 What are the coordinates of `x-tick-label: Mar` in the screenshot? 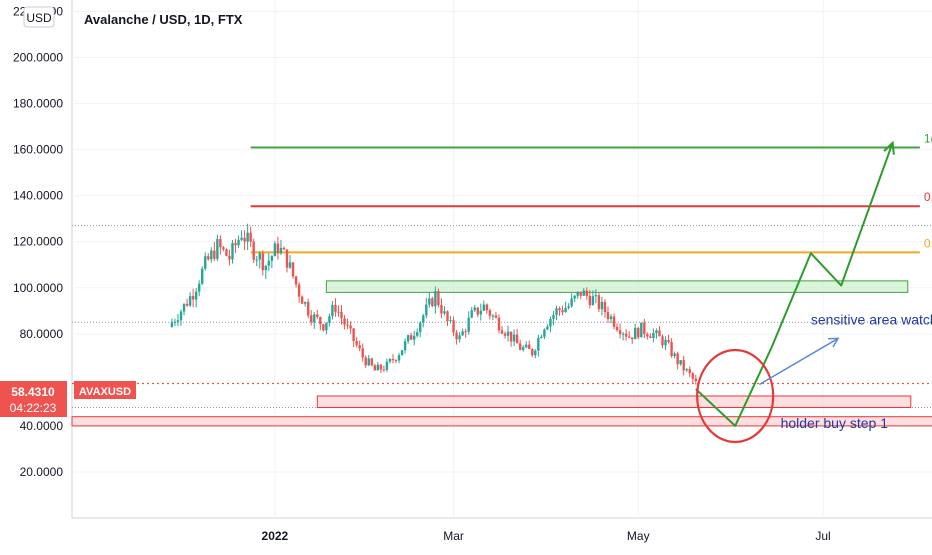 It's located at (453, 536).